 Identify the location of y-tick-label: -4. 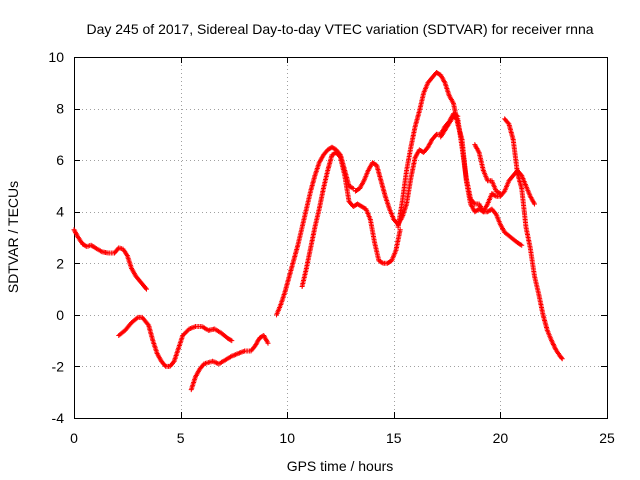
(58, 418).